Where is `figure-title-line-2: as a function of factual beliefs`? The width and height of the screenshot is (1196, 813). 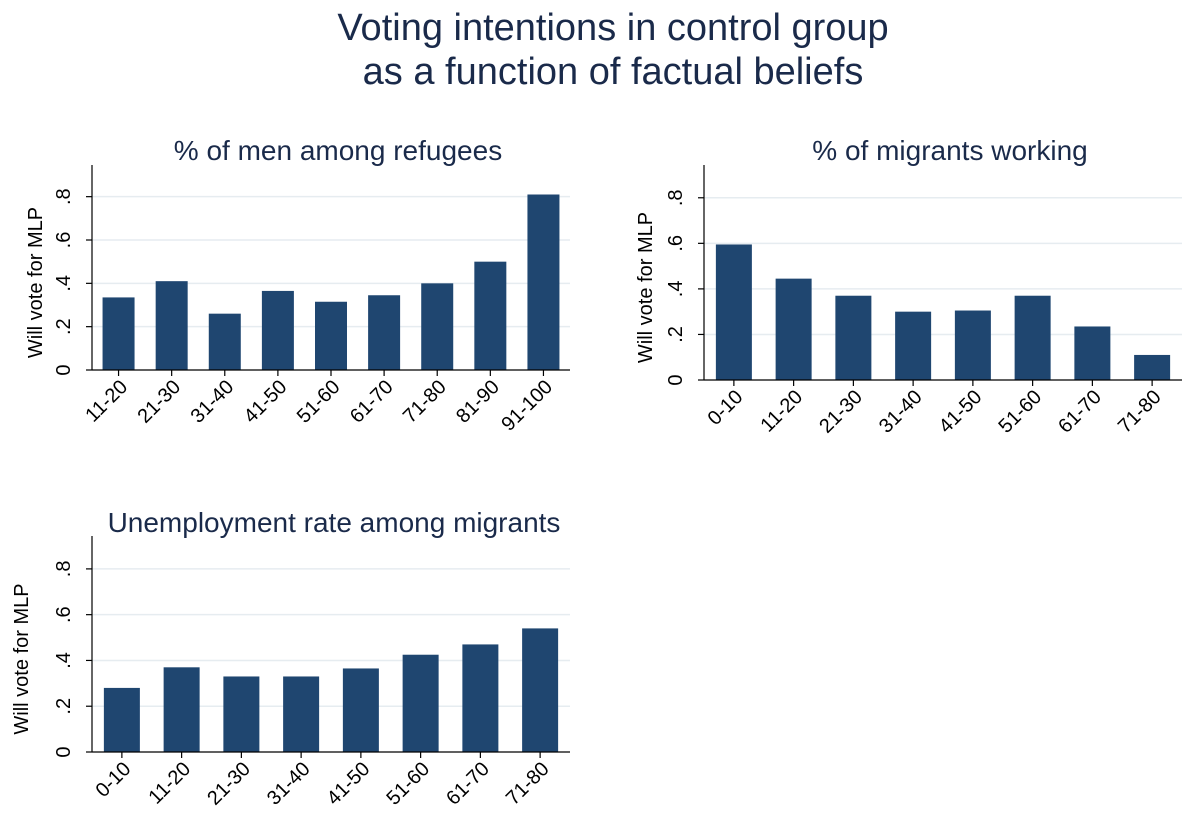 figure-title-line-2: as a function of factual beliefs is located at coordinates (613, 72).